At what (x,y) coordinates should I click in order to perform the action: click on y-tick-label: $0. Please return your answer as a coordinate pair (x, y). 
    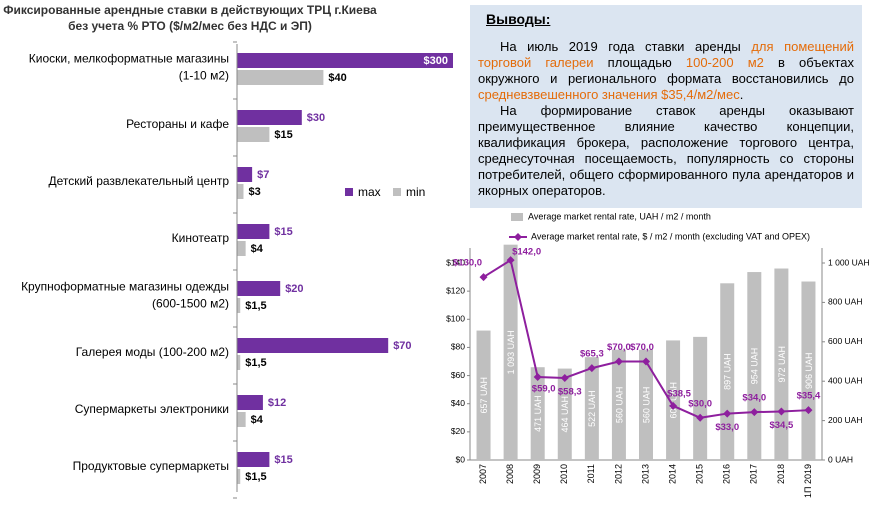
    Looking at the image, I should click on (461, 459).